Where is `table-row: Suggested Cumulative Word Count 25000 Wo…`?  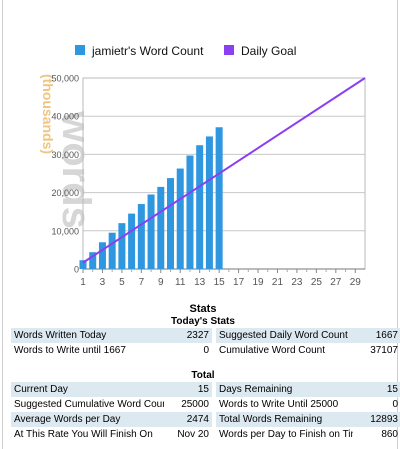 table-row: Suggested Cumulative Word Count 25000 Wo… is located at coordinates (205, 404).